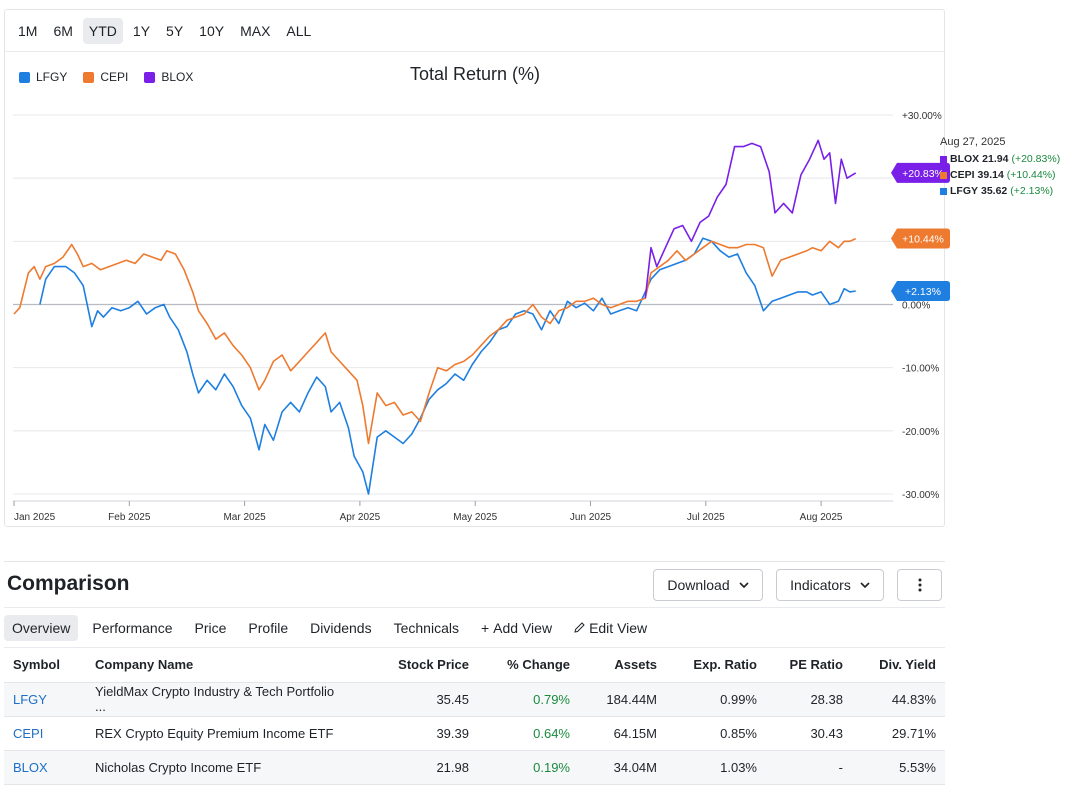 Image resolution: width=1067 pixels, height=800 pixels. Describe the element at coordinates (898, 733) in the screenshot. I see `dividend-yield-cell: 29.71%` at that location.